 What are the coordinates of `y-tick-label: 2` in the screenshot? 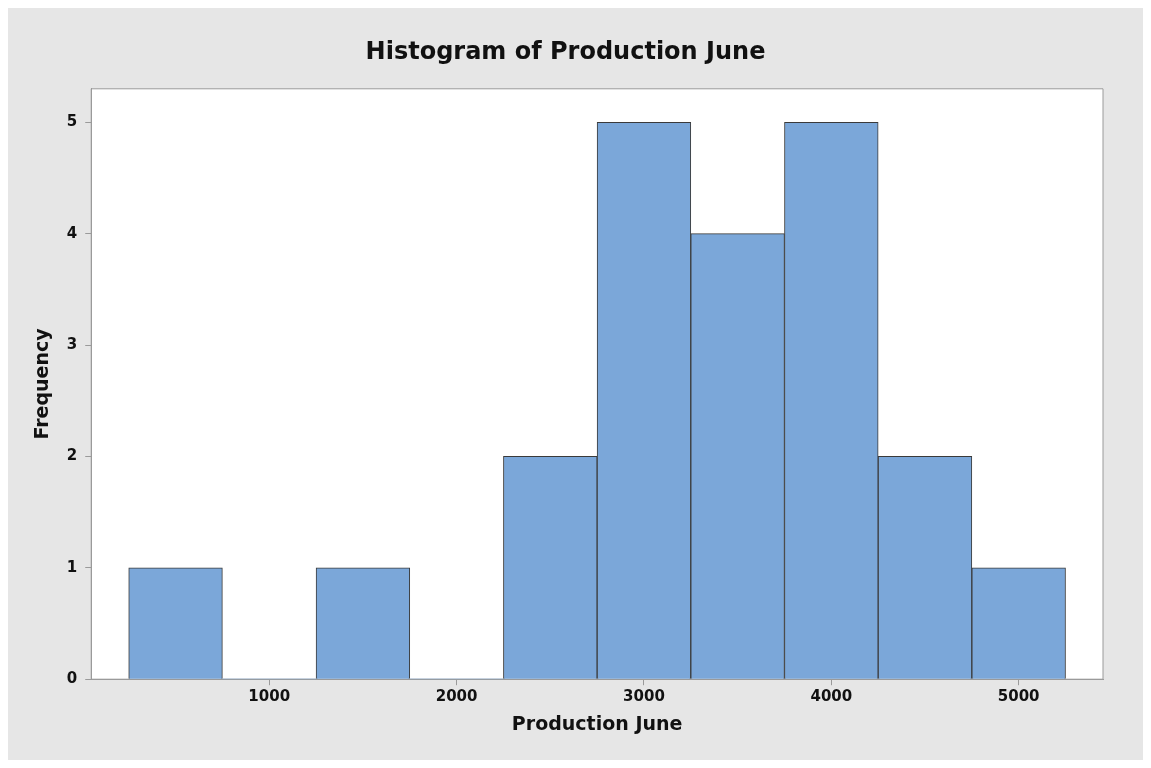 It's located at (72, 455).